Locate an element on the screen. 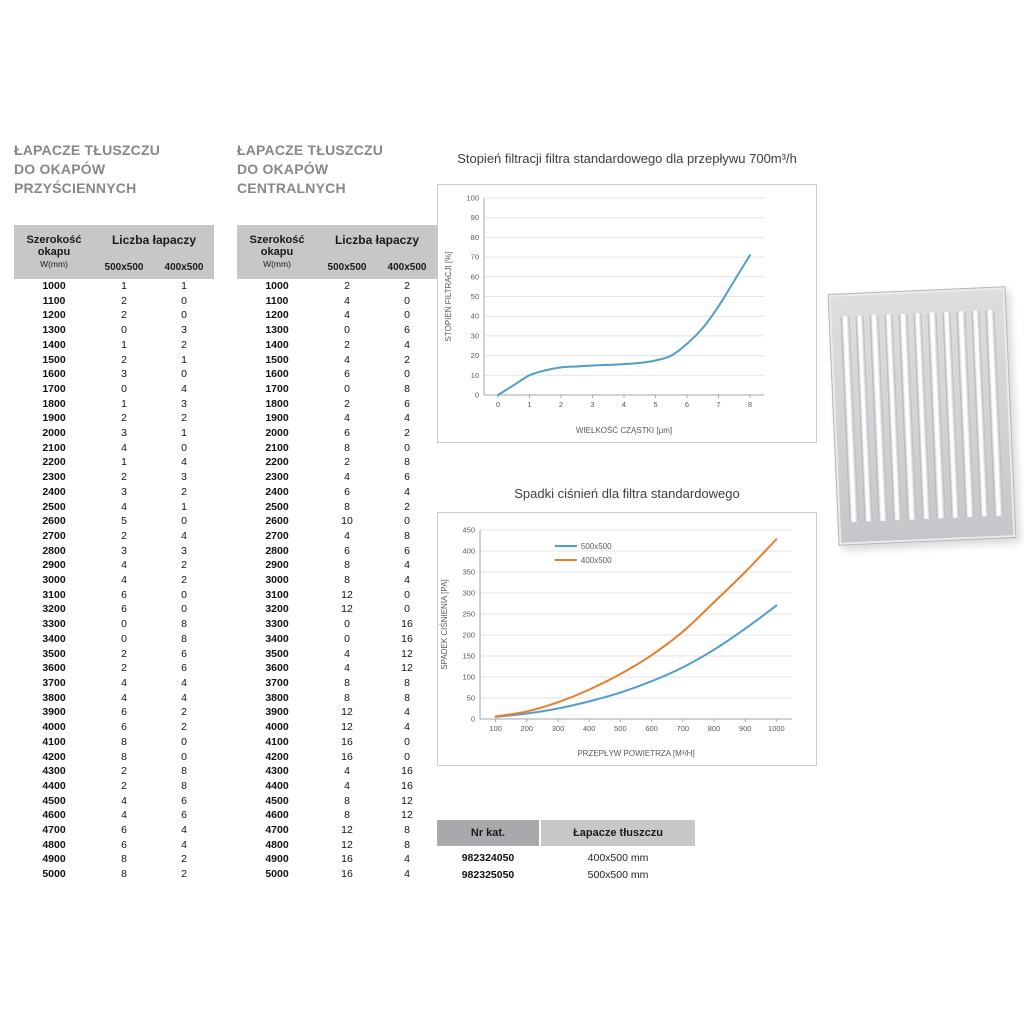  table-row: 3200 6 0 is located at coordinates (114, 609).